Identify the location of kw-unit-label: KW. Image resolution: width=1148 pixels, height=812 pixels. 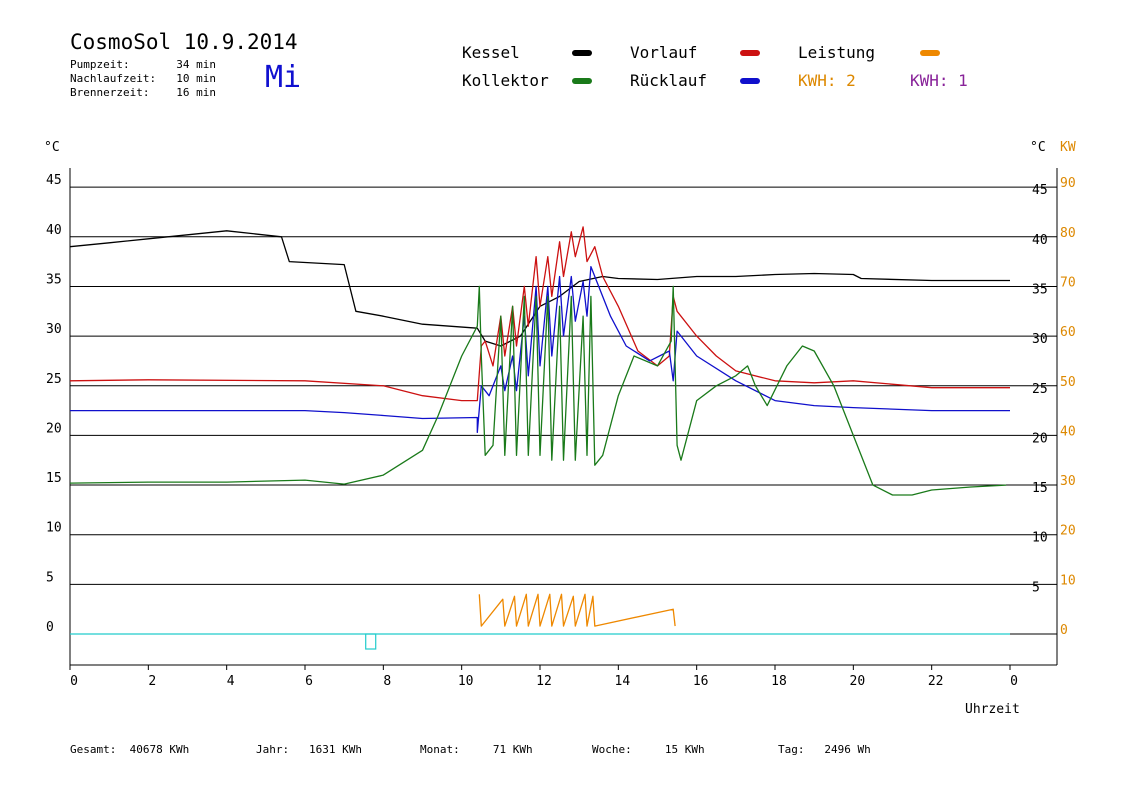
(1068, 147).